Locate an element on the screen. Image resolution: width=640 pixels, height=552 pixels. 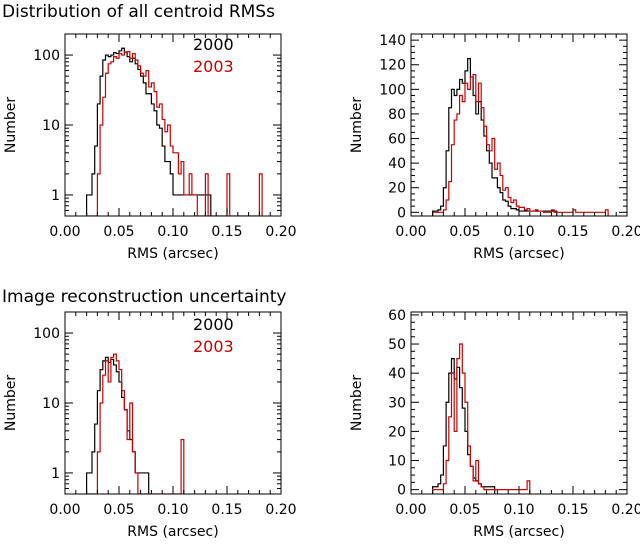
y-tick-label: 50 is located at coordinates (397, 345).